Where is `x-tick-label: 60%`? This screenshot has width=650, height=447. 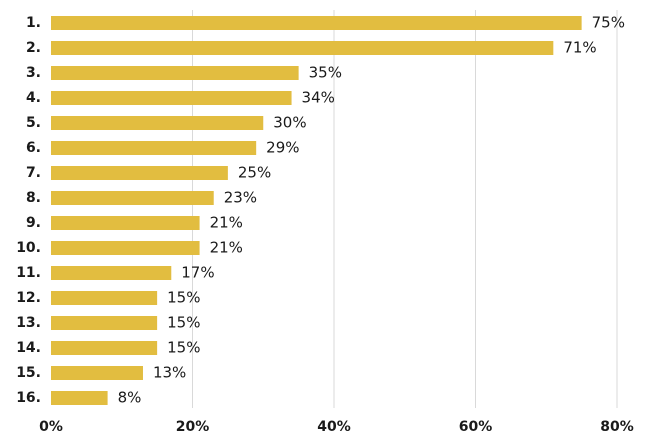
x-tick-label: 60% is located at coordinates (476, 427).